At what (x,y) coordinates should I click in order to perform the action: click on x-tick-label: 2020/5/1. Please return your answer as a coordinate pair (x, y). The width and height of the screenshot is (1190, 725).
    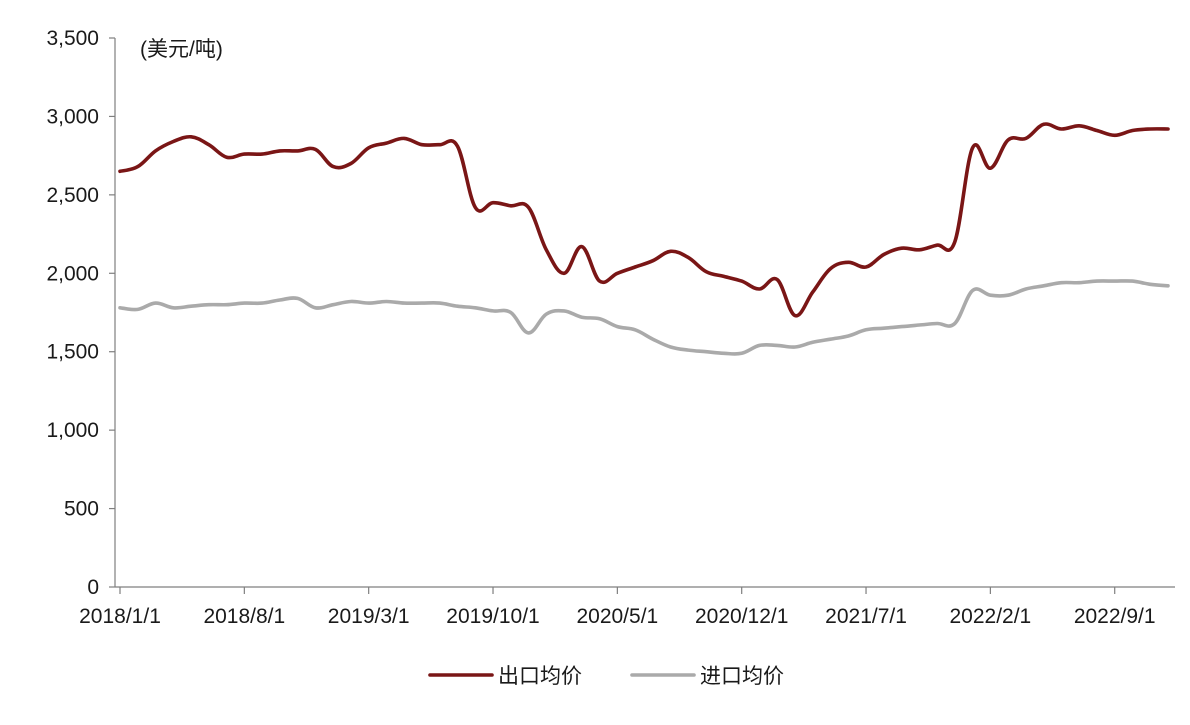
    Looking at the image, I should click on (617, 616).